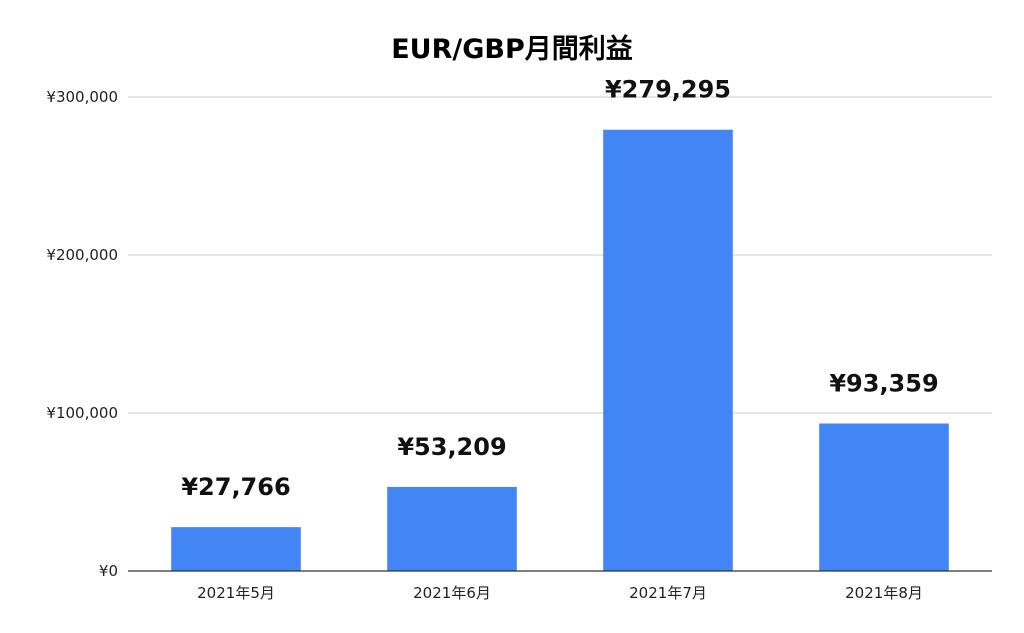  I want to click on chart-title: EUR/GBP月間利益, so click(512, 49).